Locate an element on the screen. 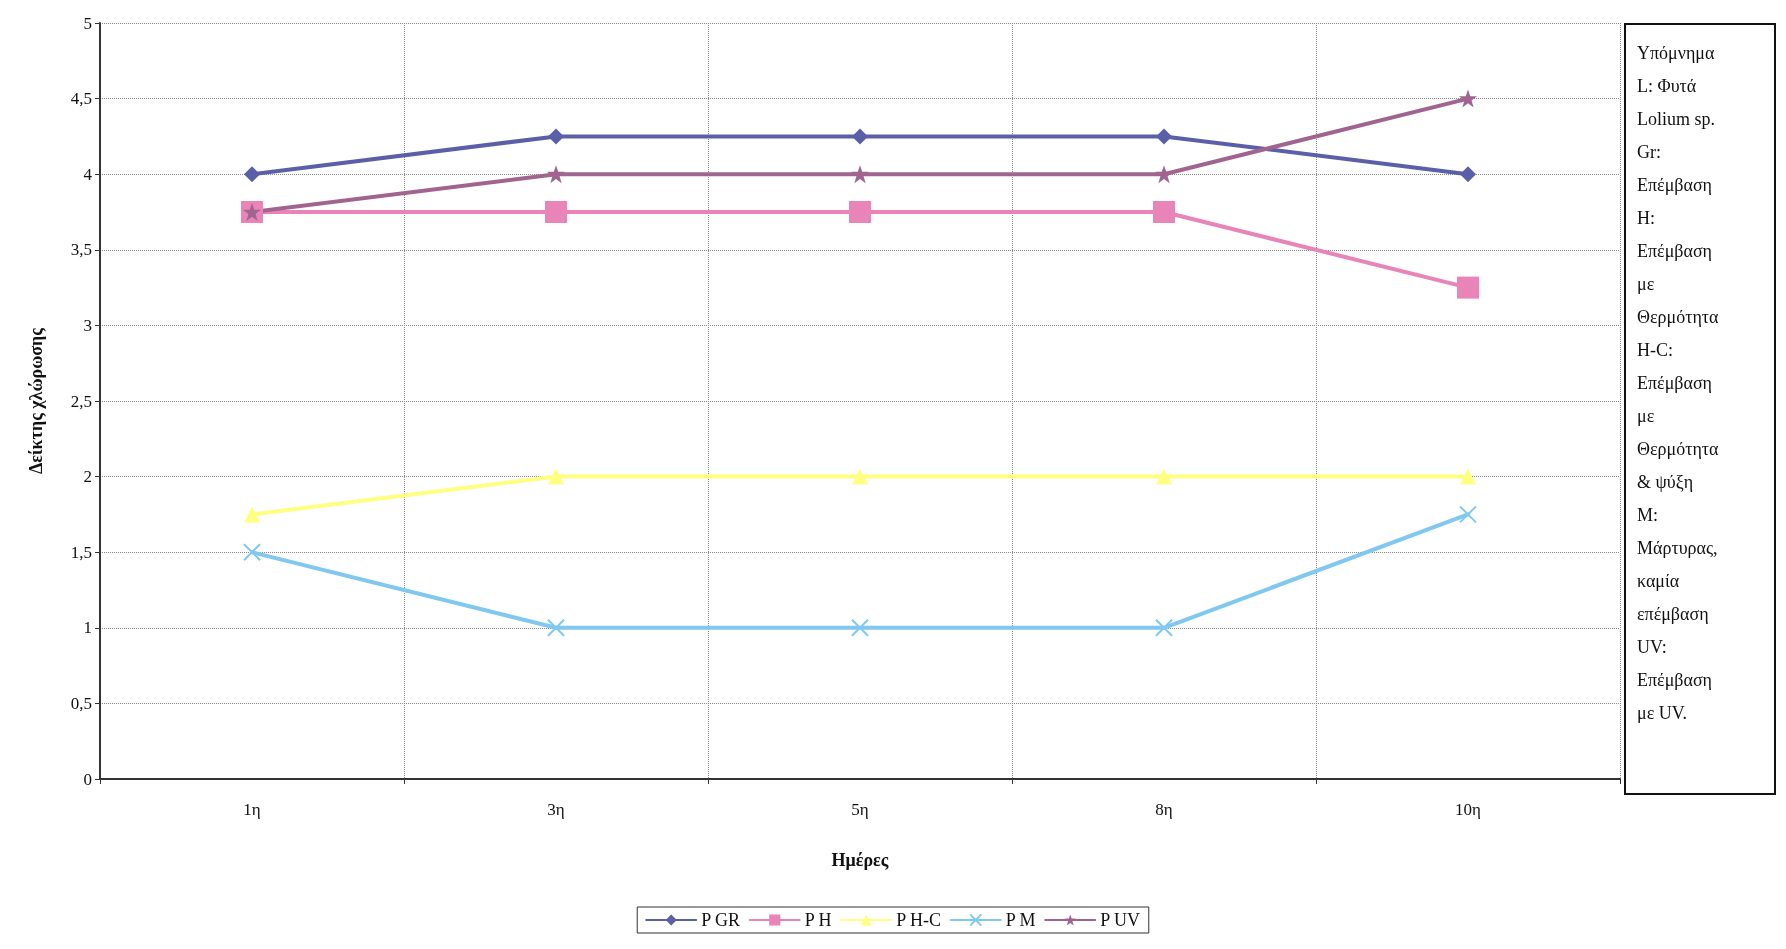 The height and width of the screenshot is (949, 1786). y-tick-label: 5 is located at coordinates (87, 23).